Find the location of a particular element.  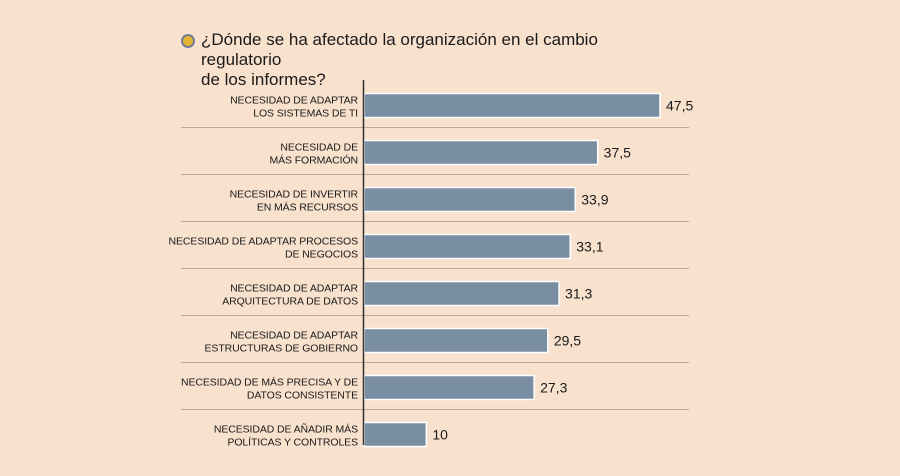

category-label-line: NECESIDAD DE ADAPTAR PROCESOS is located at coordinates (264, 242).